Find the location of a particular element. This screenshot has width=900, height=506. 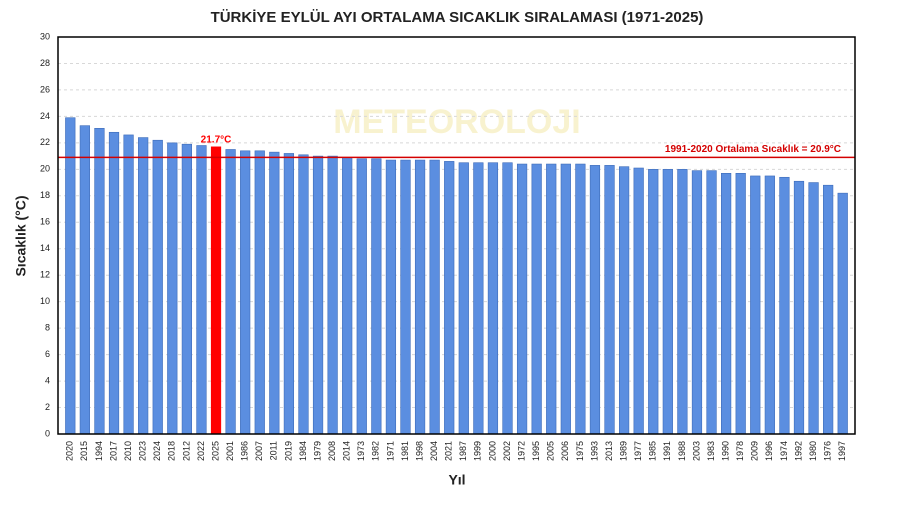

x-tick-label: 1996 is located at coordinates (769, 451).